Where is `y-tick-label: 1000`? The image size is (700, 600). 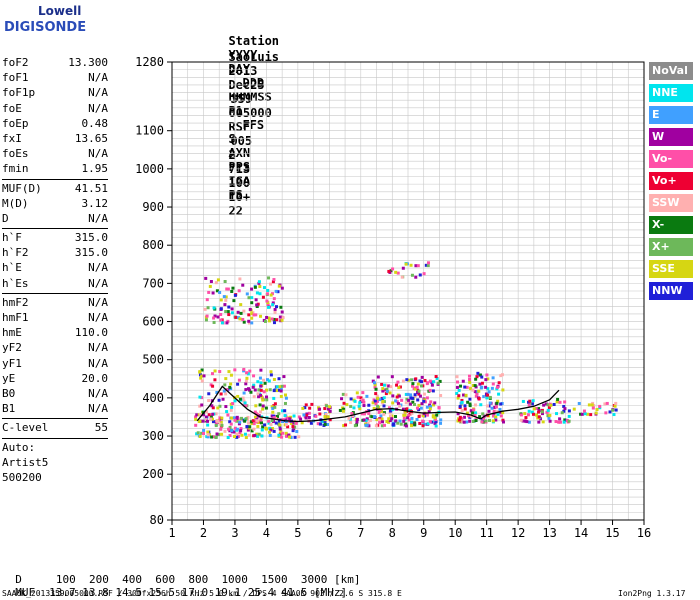 y-tick-label: 1000 is located at coordinates (149, 169).